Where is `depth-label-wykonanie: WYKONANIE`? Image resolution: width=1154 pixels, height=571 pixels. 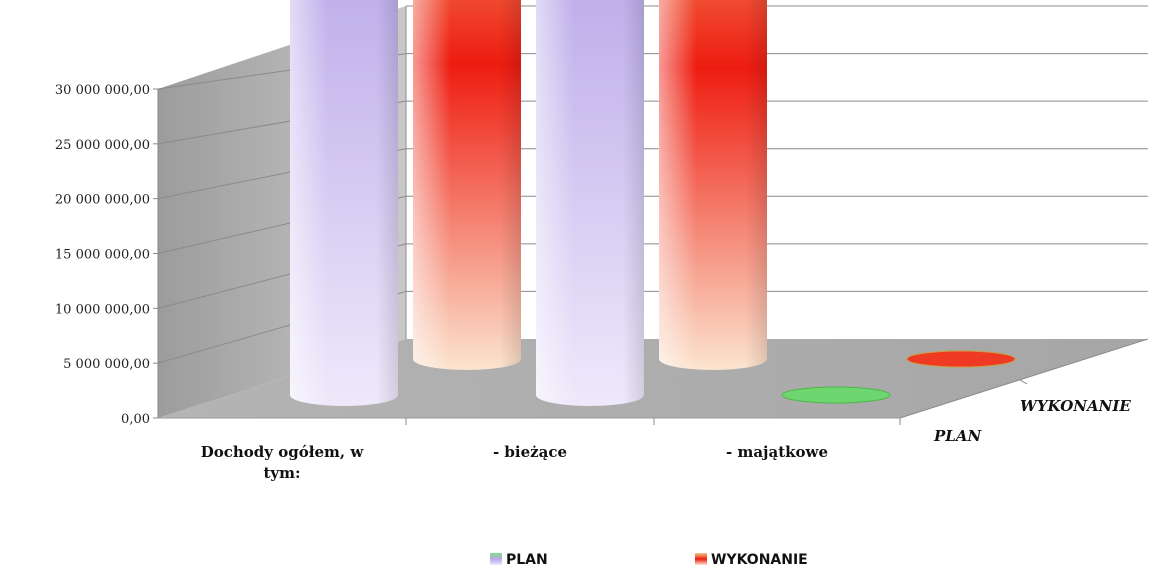
depth-label-wykonanie: WYKONANIE is located at coordinates (1075, 406).